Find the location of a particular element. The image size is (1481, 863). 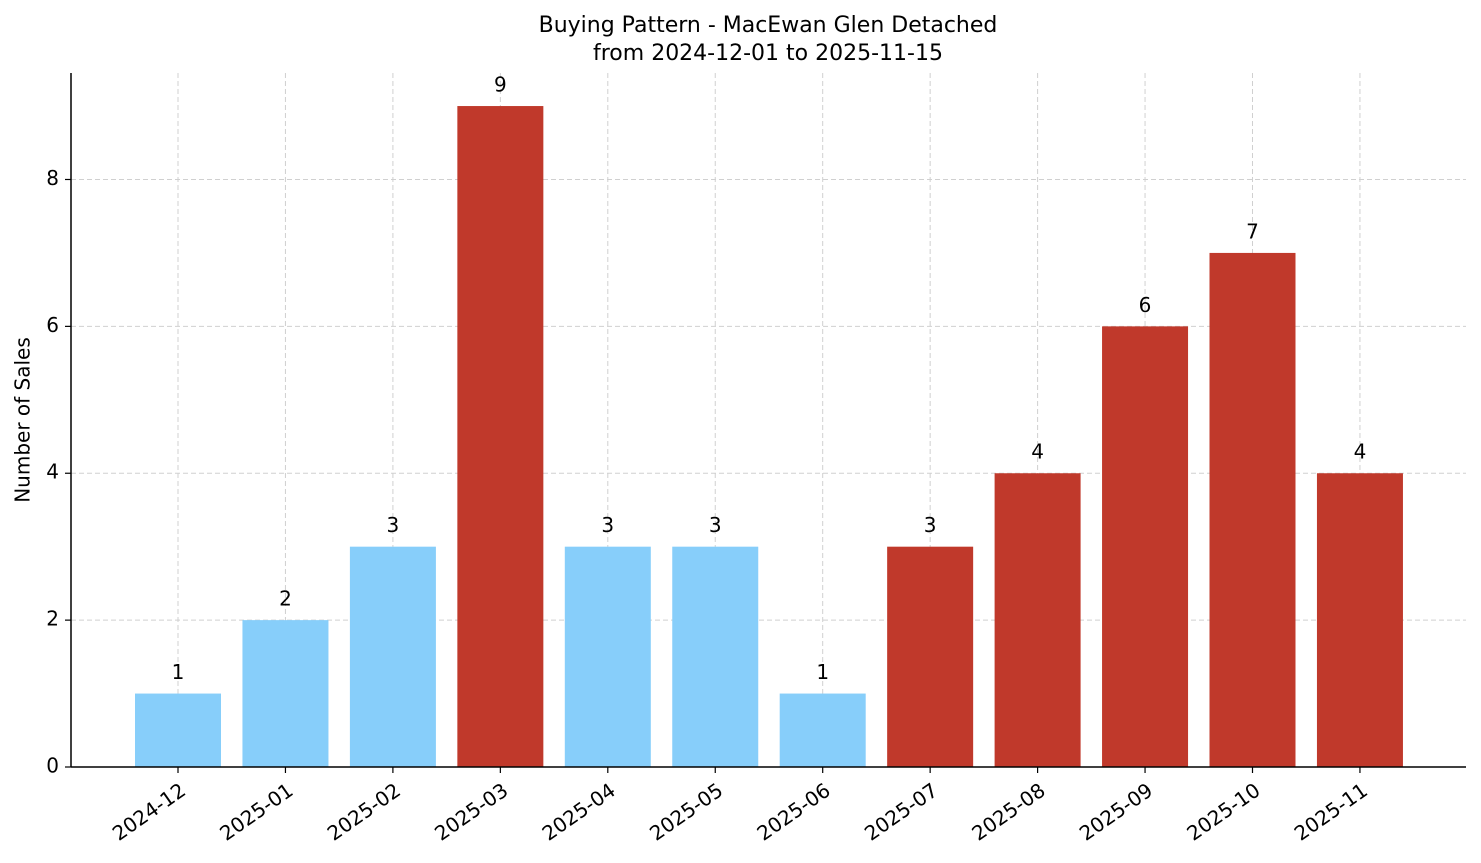

value-label: 2 is located at coordinates (285, 599).